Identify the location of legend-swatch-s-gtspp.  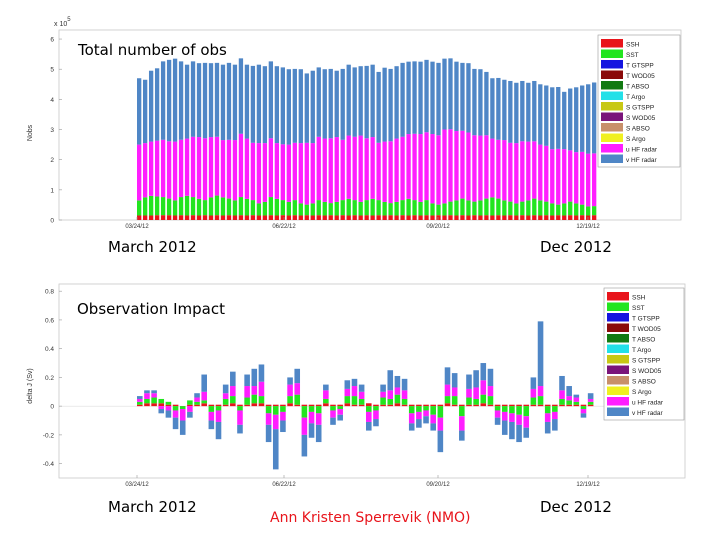
(612, 106).